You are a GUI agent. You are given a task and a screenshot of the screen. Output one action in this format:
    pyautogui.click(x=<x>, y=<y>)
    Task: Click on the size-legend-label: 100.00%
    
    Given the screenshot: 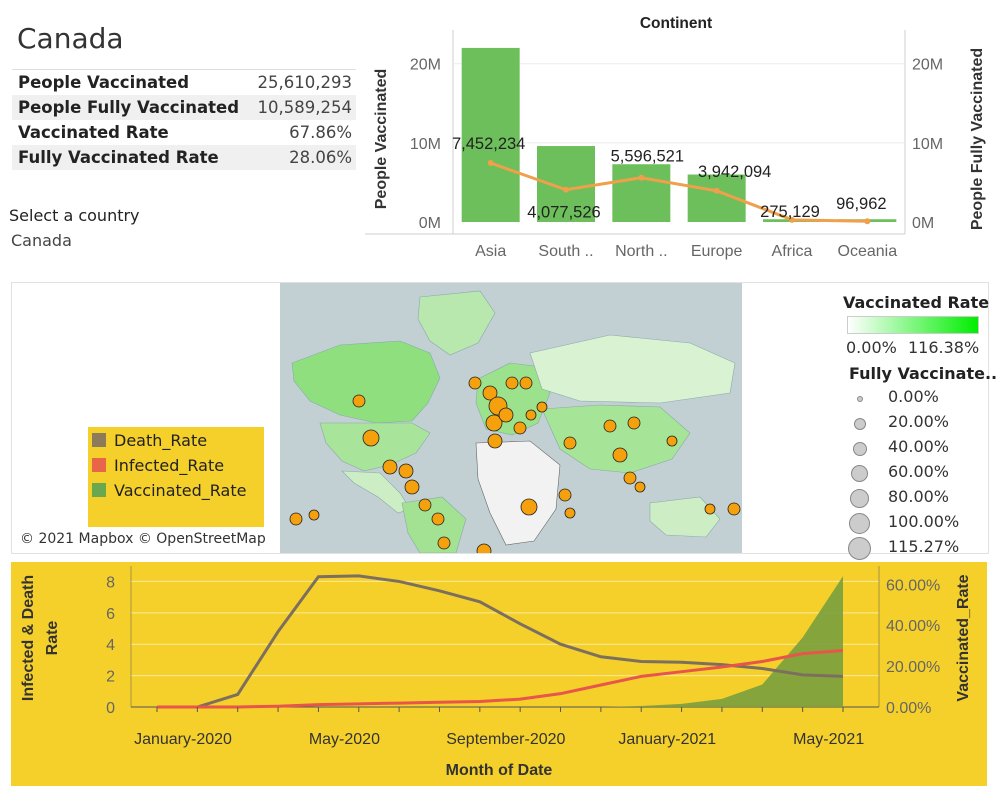 What is the action you would take?
    pyautogui.click(x=924, y=521)
    